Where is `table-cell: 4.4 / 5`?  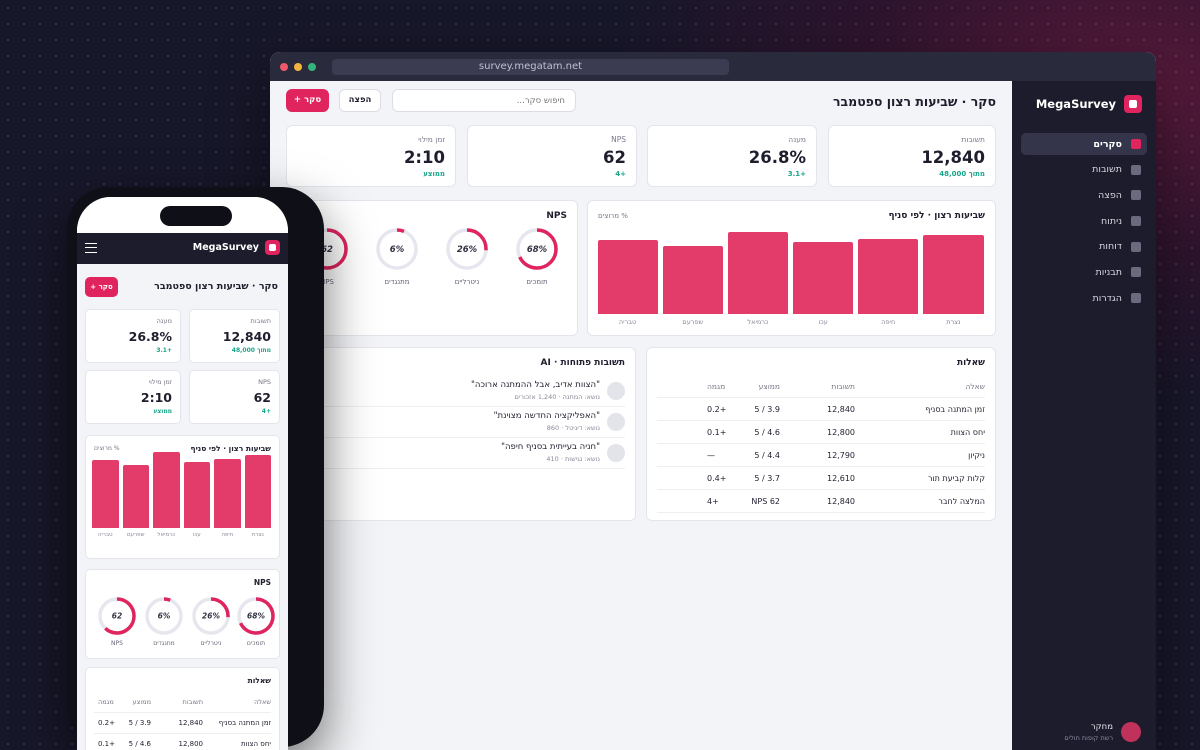 table-cell: 4.4 / 5 is located at coordinates (767, 455).